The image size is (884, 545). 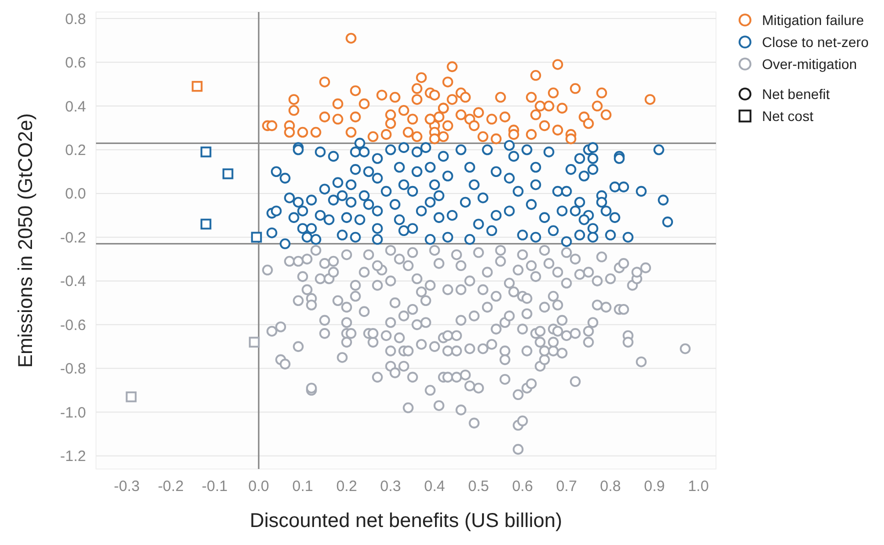 I want to click on x-tick-label: 0.7, so click(x=566, y=486).